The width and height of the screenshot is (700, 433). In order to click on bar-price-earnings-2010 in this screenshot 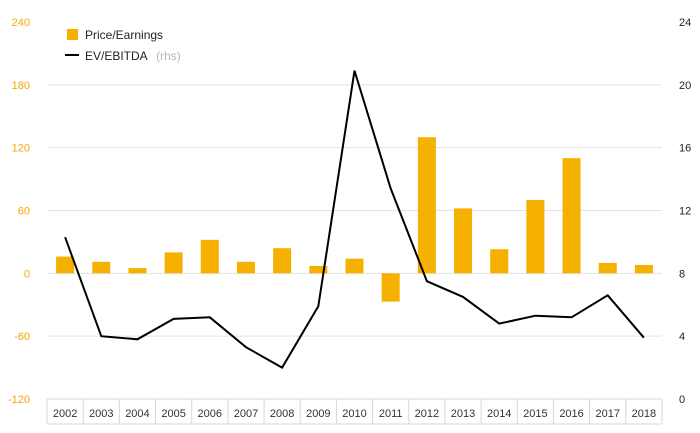, I will do `click(354, 266)`.